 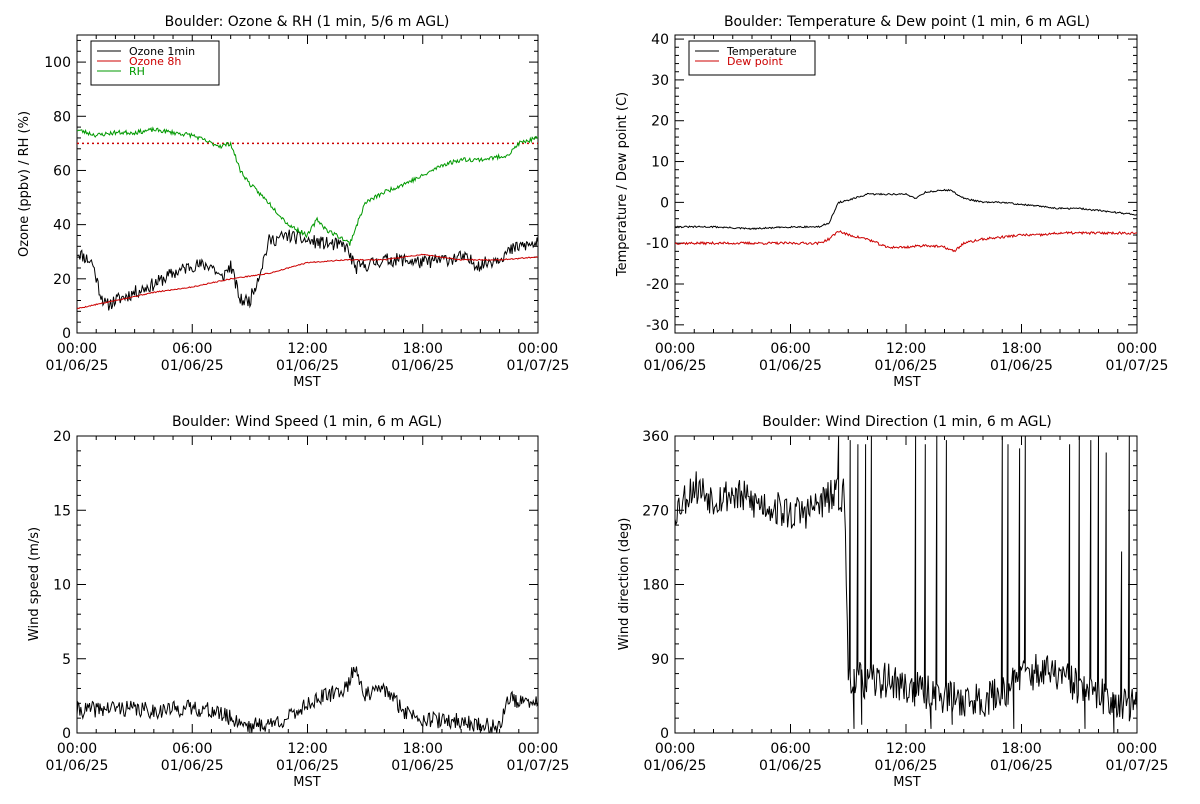 I want to click on wind-speed-xtick-time-label: 06:00, so click(x=192, y=749).